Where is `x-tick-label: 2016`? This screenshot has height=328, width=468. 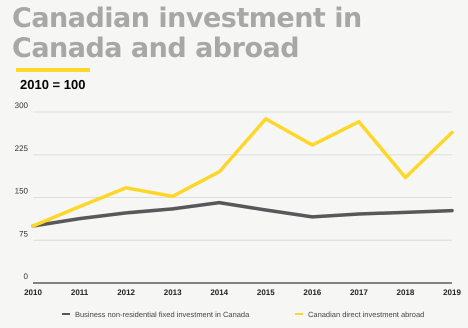 x-tick-label: 2016 is located at coordinates (312, 292).